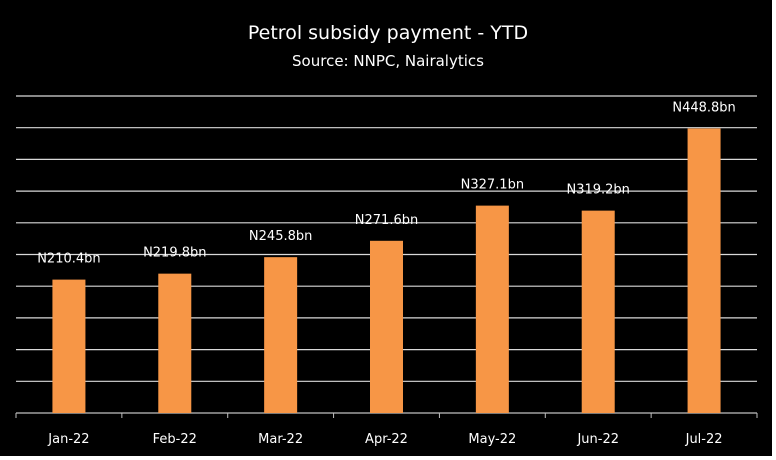 Image resolution: width=776 pixels, height=460 pixels. What do you see at coordinates (388, 33) in the screenshot?
I see `chart-title: Petrol subsidy payment - YTD` at bounding box center [388, 33].